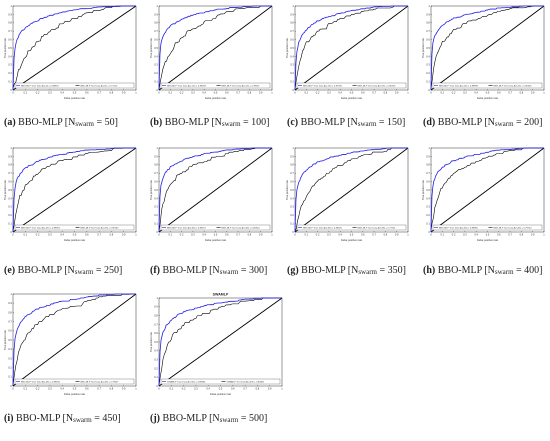 Image resolution: width=550 pixels, height=441 pixels. What do you see at coordinates (293, 148) in the screenshot?
I see `y-tick-label-g-10: 1` at bounding box center [293, 148].